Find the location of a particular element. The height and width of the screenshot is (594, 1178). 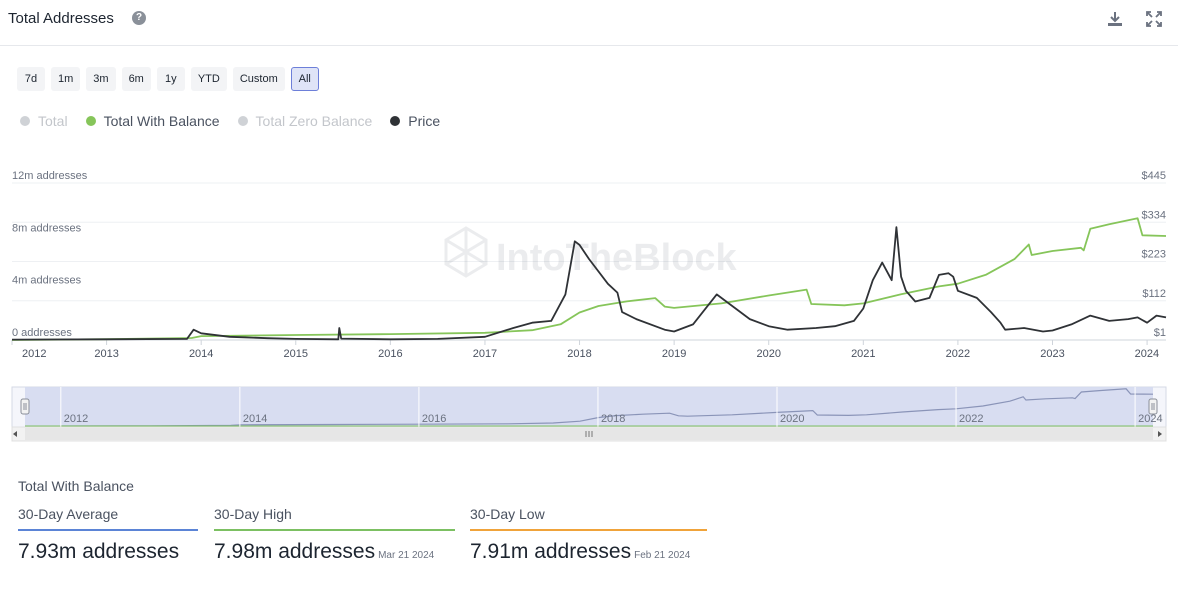

x-tick-label: 2014 is located at coordinates (201, 354).